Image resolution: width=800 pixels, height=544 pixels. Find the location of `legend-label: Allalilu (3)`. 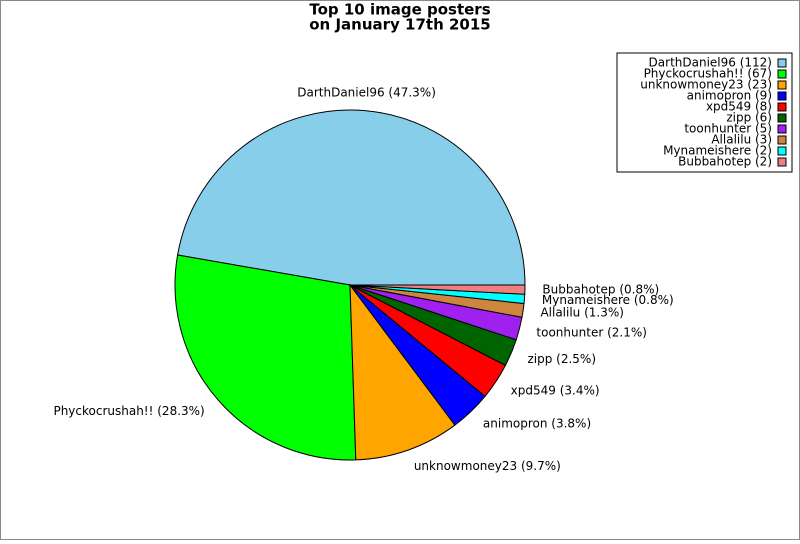

legend-label: Allalilu (3) is located at coordinates (741, 140).